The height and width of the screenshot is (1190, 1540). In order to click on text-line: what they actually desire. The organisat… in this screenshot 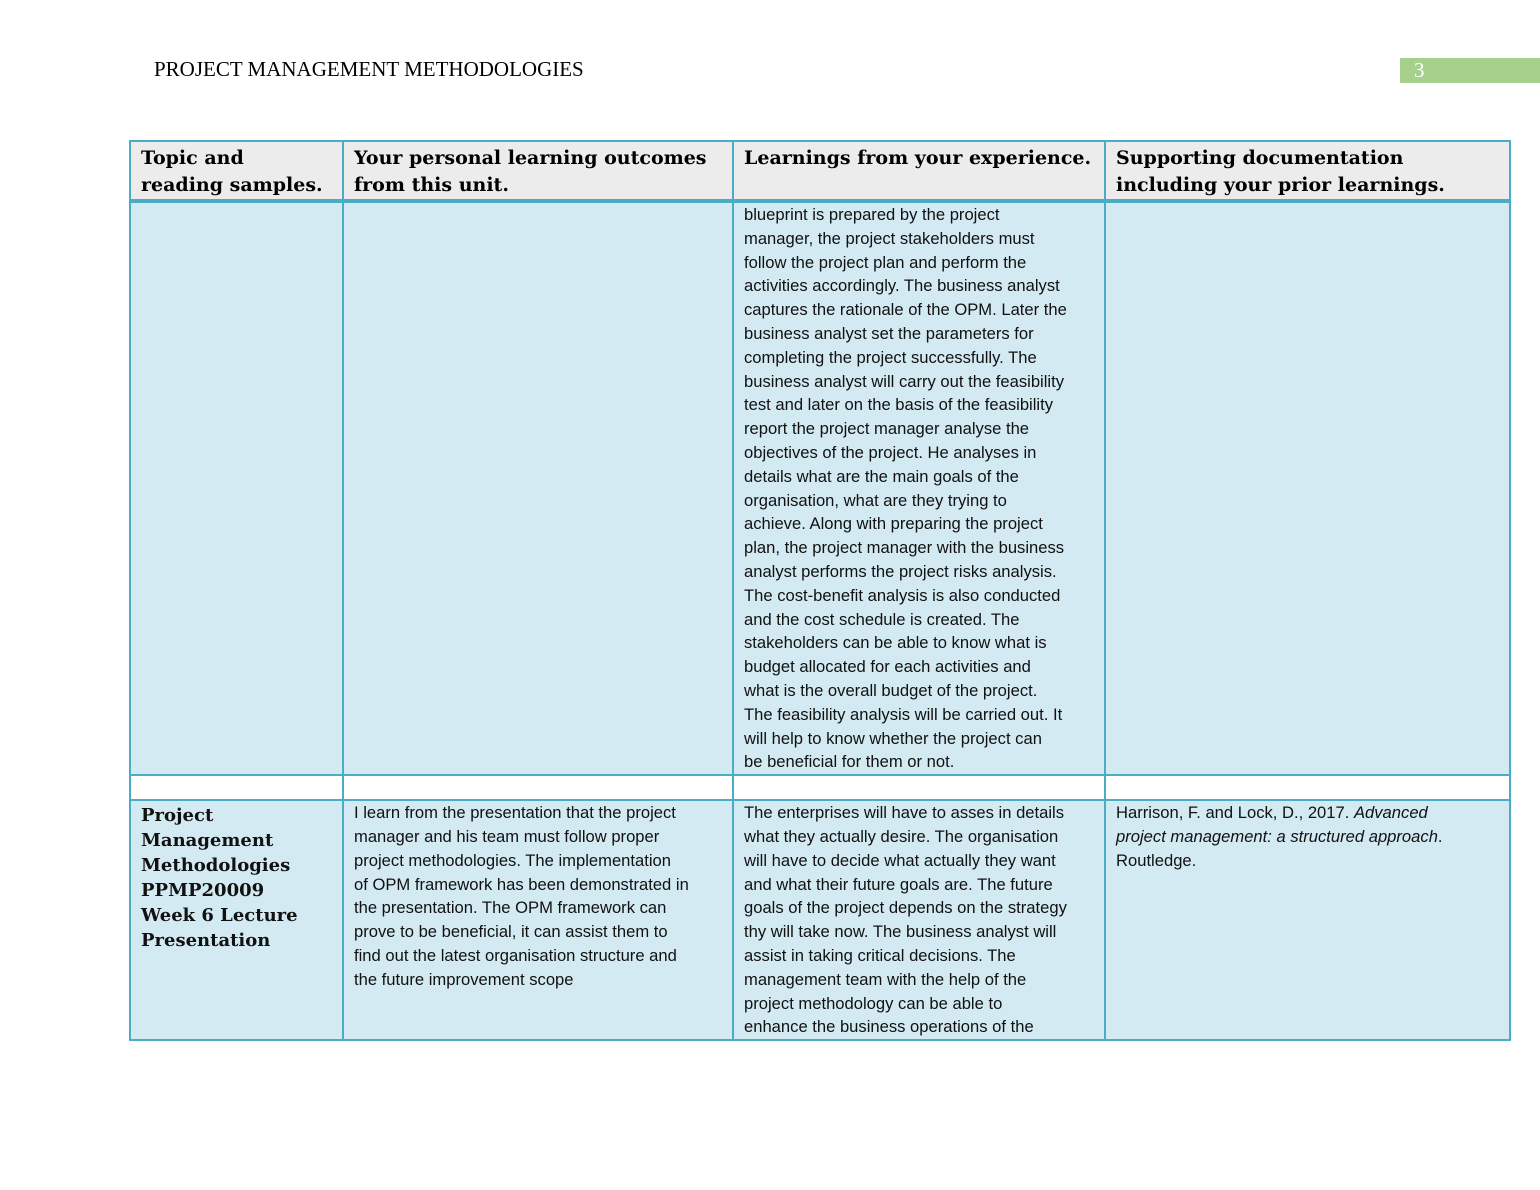, I will do `click(901, 836)`.